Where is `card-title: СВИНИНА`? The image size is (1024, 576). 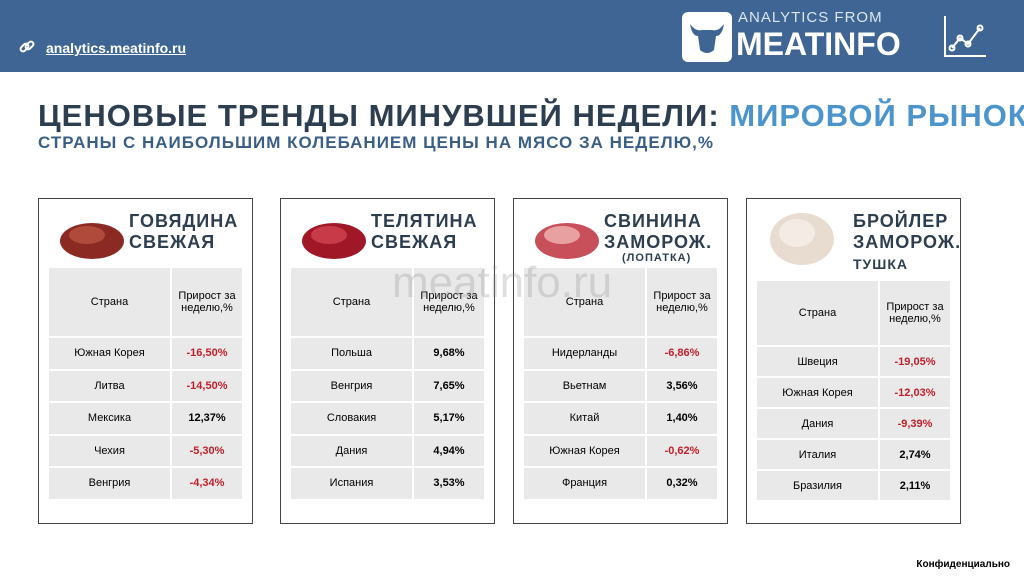 card-title: СВИНИНА is located at coordinates (653, 221).